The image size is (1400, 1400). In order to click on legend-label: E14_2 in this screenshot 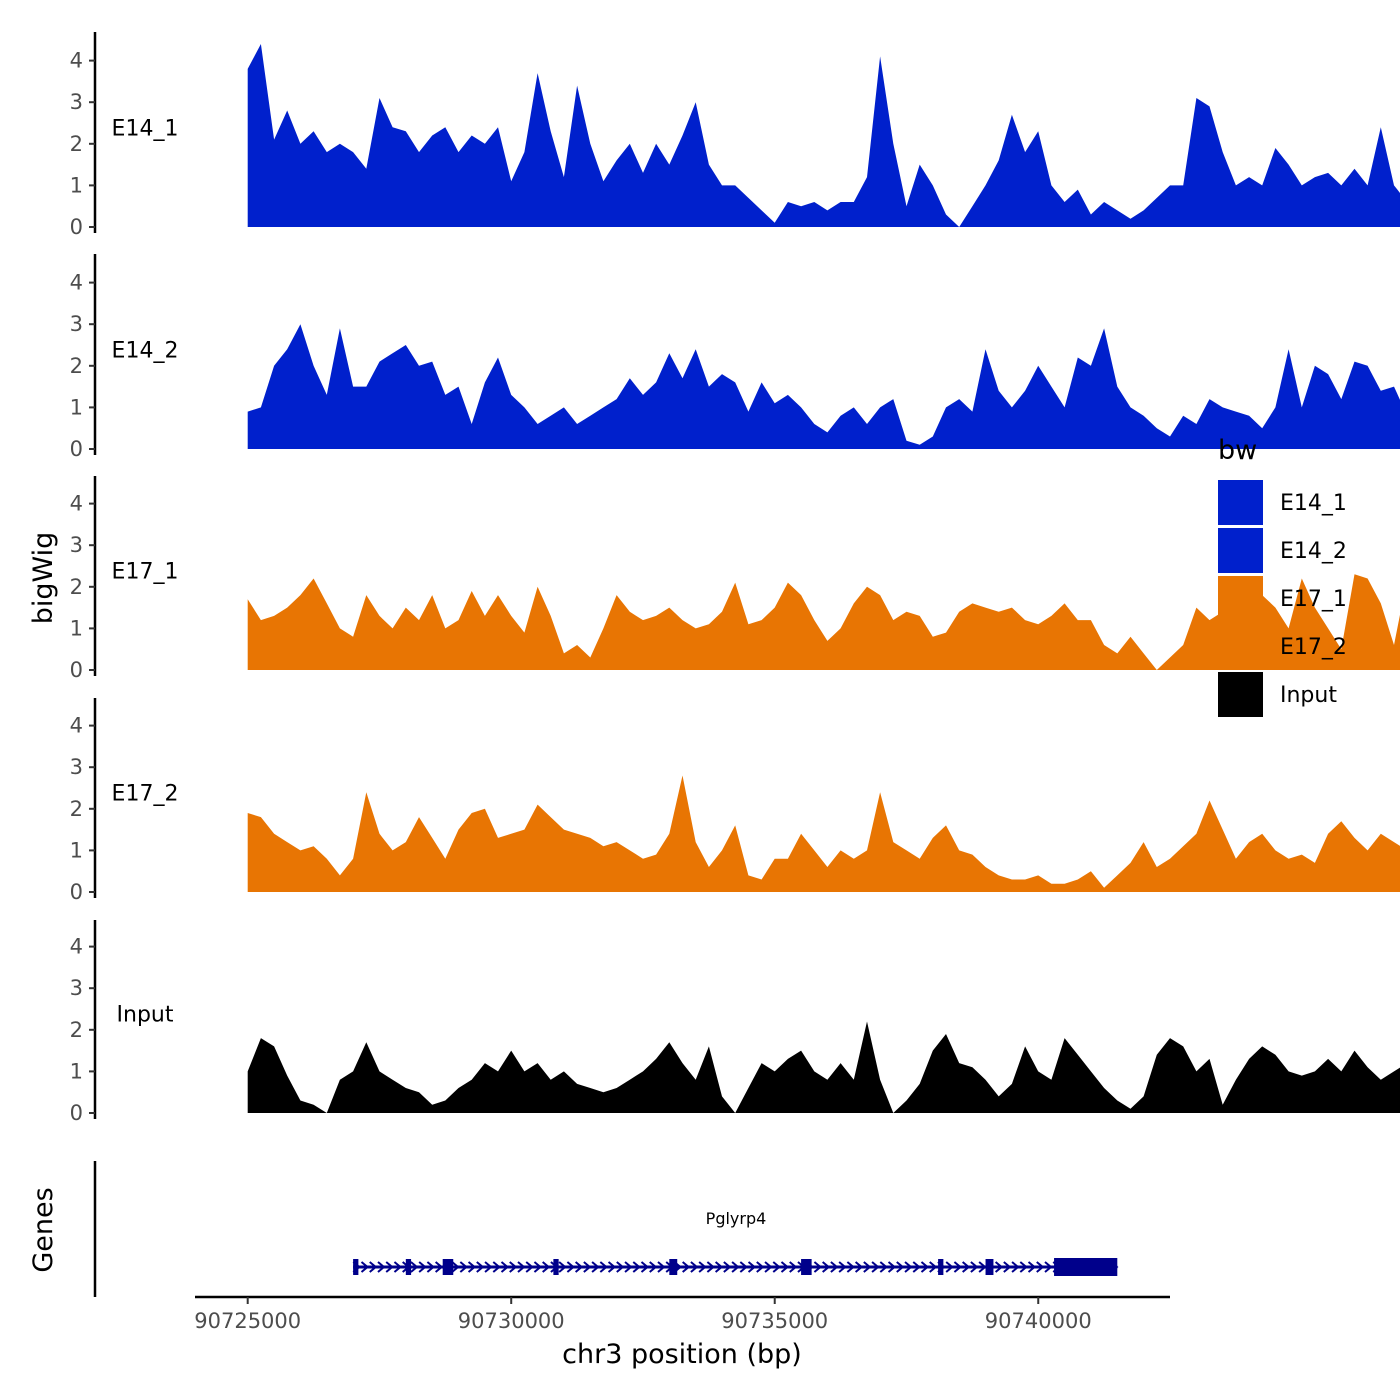, I will do `click(1313, 551)`.